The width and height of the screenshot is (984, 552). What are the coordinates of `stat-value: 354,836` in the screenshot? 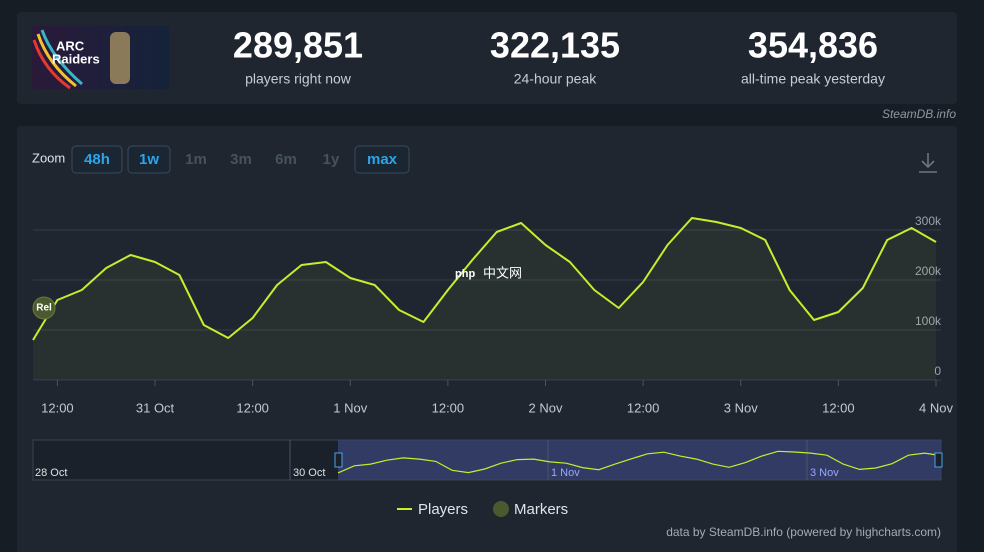 It's located at (813, 45).